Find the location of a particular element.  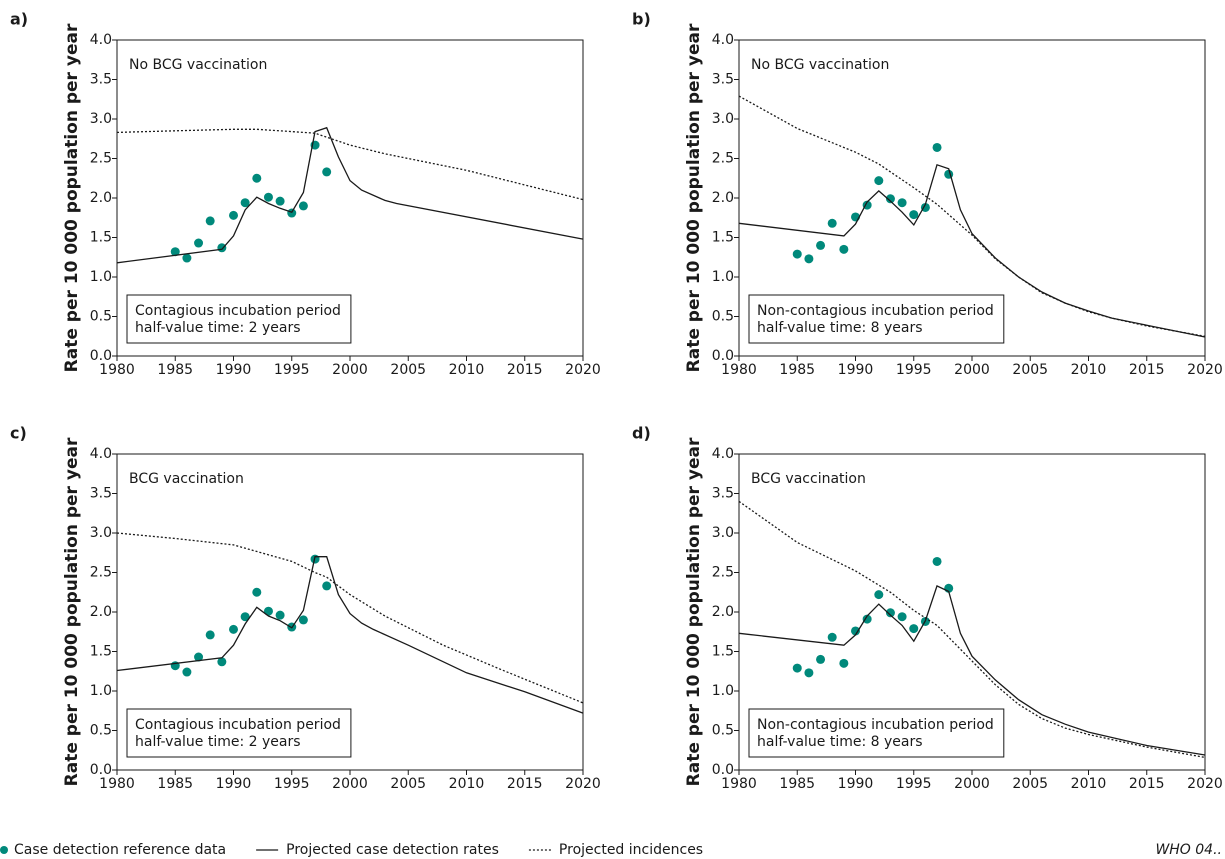

note-text: Non-contagious incubation period is located at coordinates (875, 311).